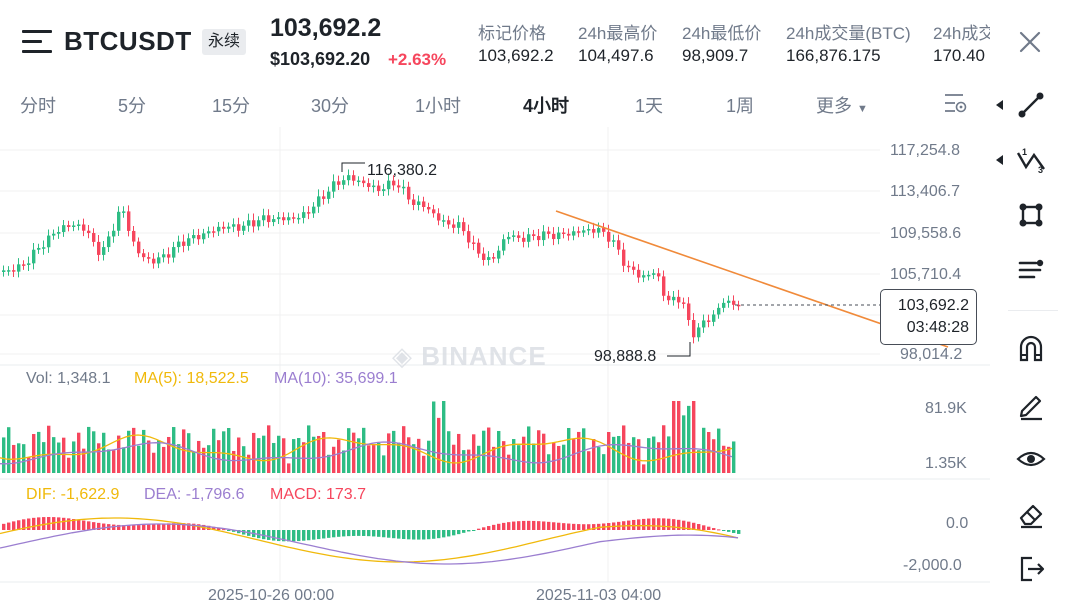  I want to click on shape-tool-icon, so click(1031, 215).